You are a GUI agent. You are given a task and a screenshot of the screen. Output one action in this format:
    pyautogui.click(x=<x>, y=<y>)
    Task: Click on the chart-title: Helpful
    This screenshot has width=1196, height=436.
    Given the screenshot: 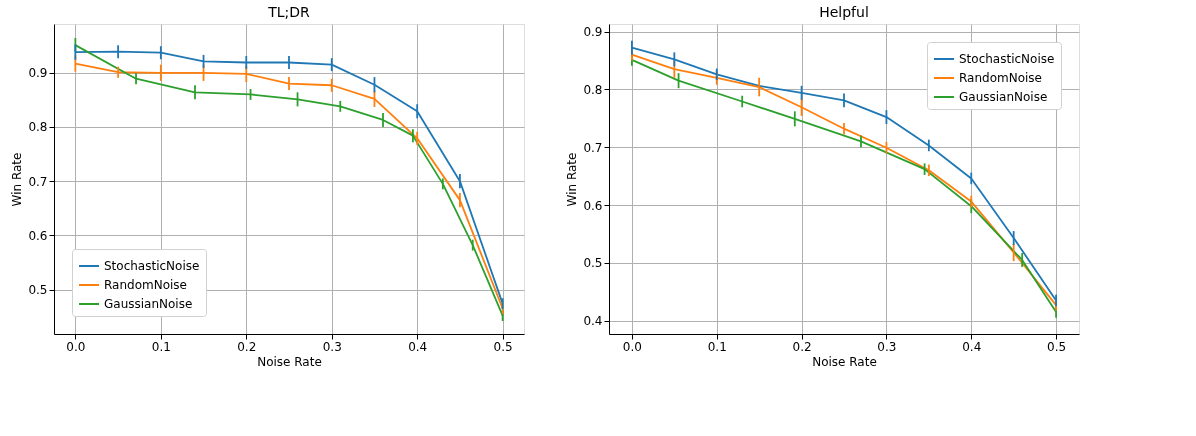 What is the action you would take?
    pyautogui.click(x=844, y=12)
    